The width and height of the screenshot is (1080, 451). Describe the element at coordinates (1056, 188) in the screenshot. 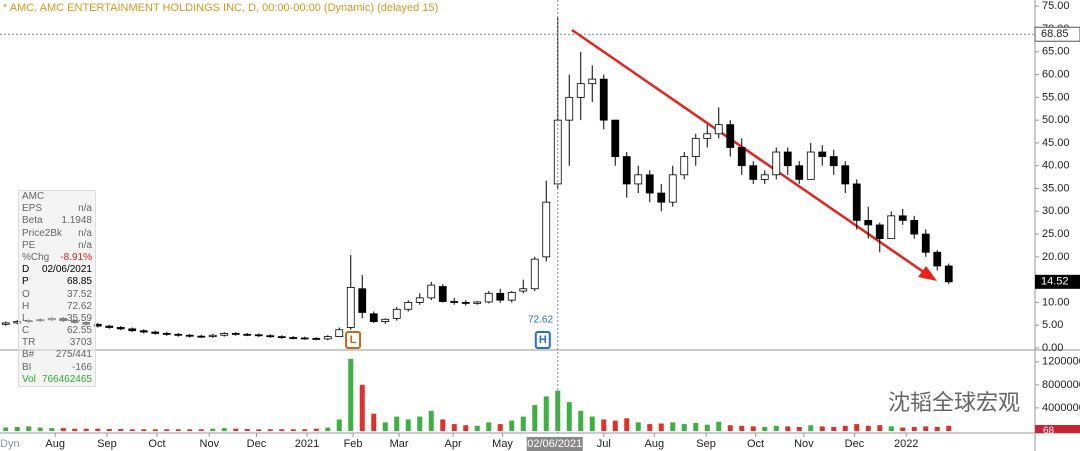

I see `y-tick-label: 35.00` at that location.